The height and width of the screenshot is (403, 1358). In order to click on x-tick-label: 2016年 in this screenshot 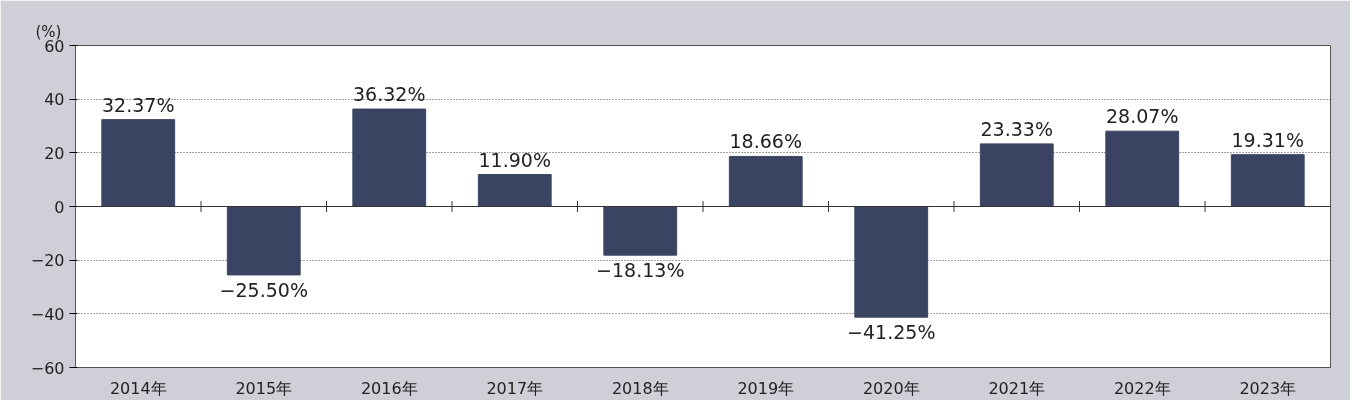, I will do `click(389, 388)`.